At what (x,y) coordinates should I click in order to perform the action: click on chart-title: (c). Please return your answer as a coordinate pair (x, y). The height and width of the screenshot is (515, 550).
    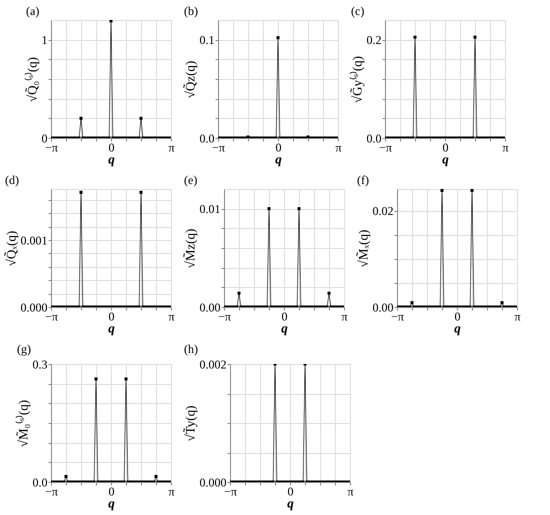
    Looking at the image, I should click on (357, 11).